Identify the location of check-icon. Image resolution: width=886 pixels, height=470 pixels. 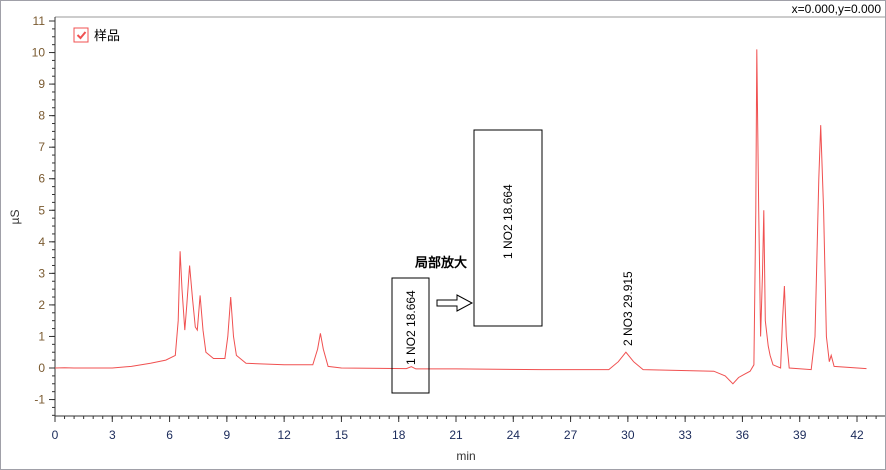
(81, 35).